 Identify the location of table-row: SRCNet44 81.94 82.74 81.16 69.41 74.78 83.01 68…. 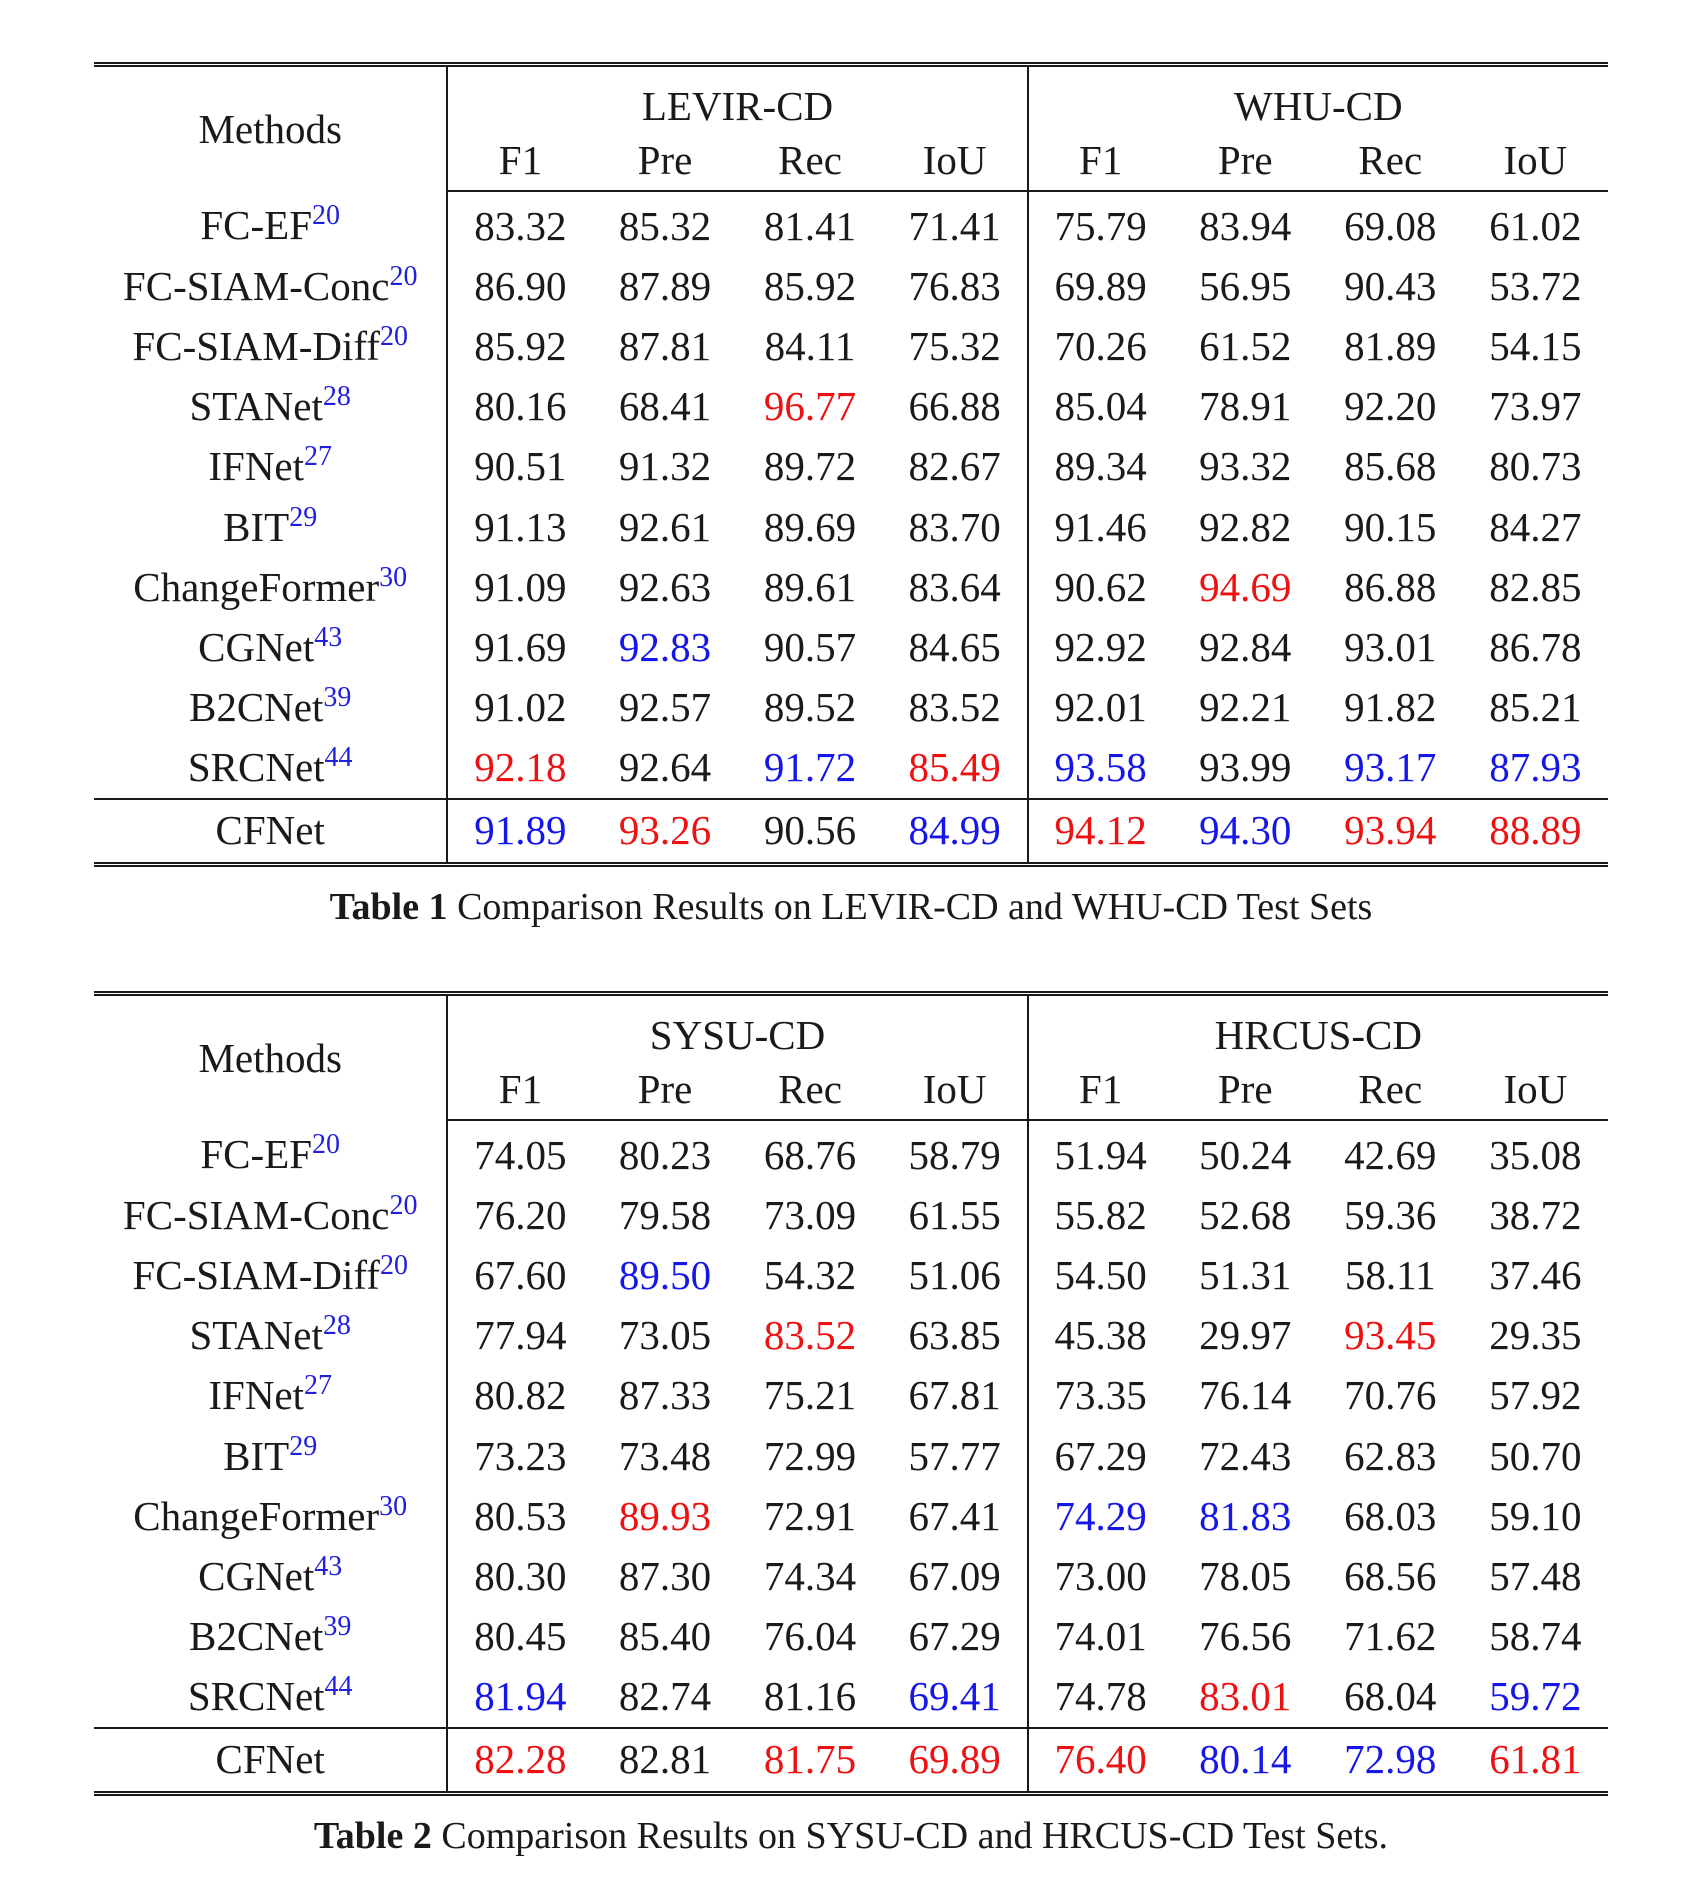
(851, 1697).